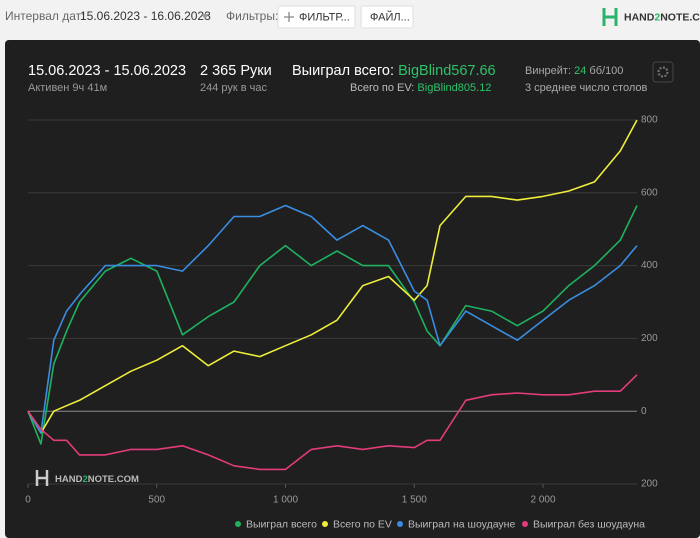 The width and height of the screenshot is (700, 538). What do you see at coordinates (649, 192) in the screenshot?
I see `y-tick-label: 600` at bounding box center [649, 192].